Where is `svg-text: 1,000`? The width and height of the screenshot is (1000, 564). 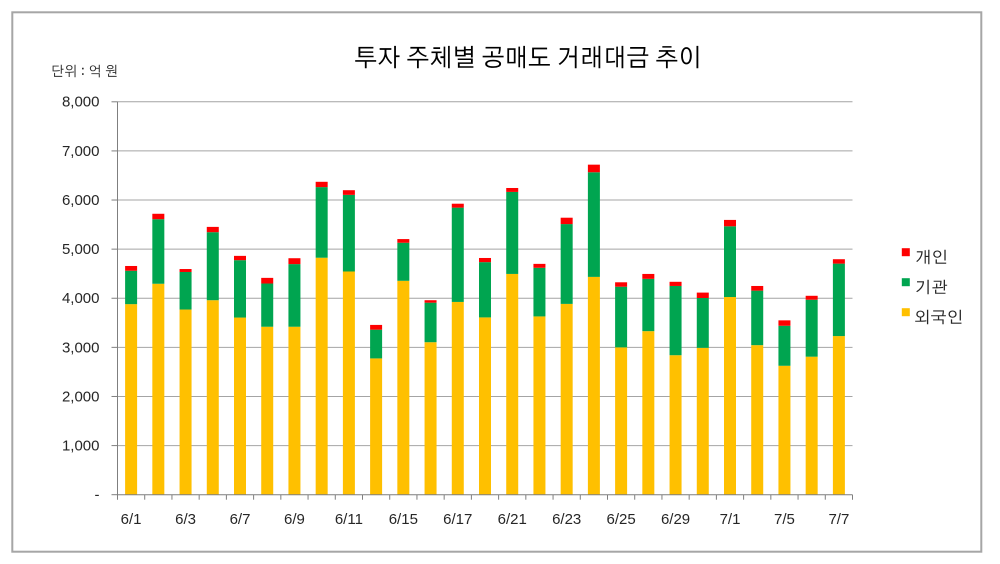 svg-text: 1,000 is located at coordinates (81, 445).